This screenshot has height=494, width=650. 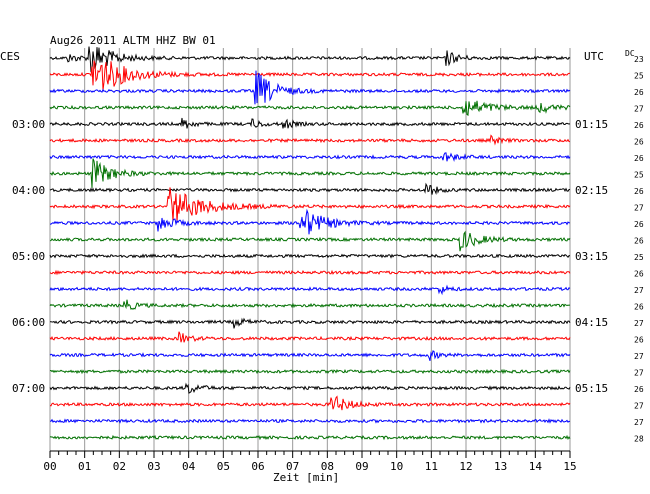 I want to click on left-time-label: 06:00, so click(x=28, y=322).